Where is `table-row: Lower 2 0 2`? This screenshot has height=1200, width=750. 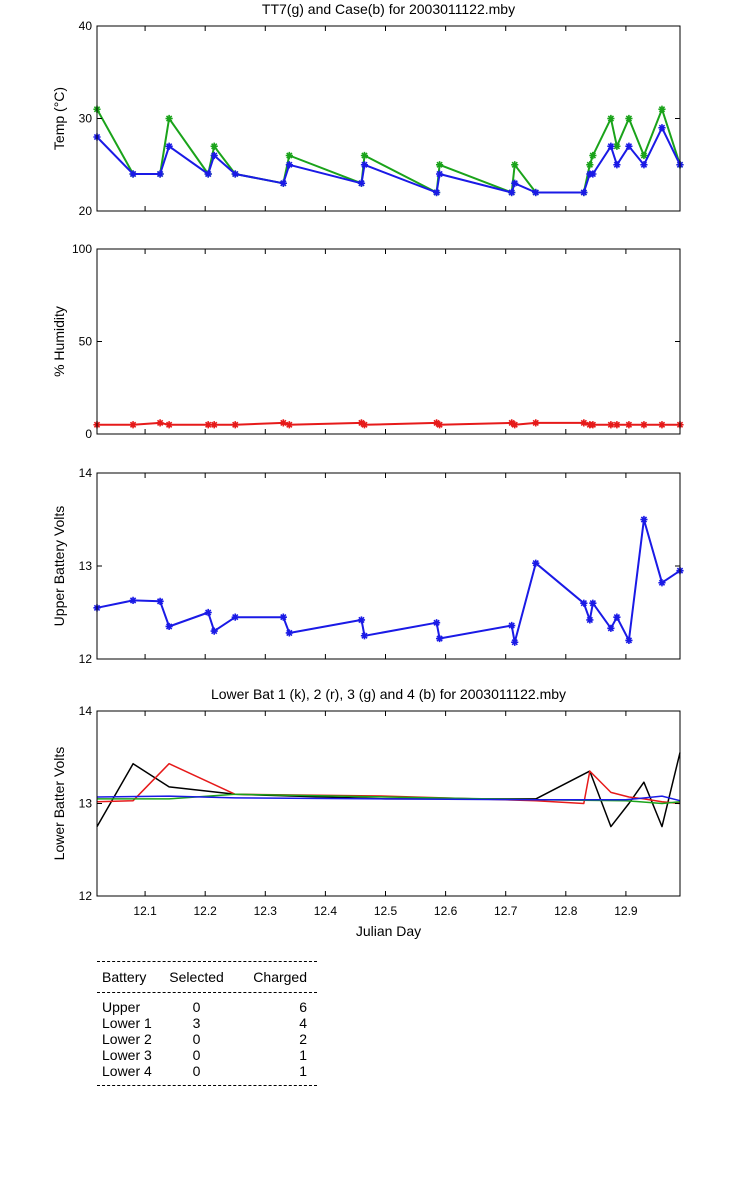
table-row: Lower 2 0 2 is located at coordinates (207, 1039).